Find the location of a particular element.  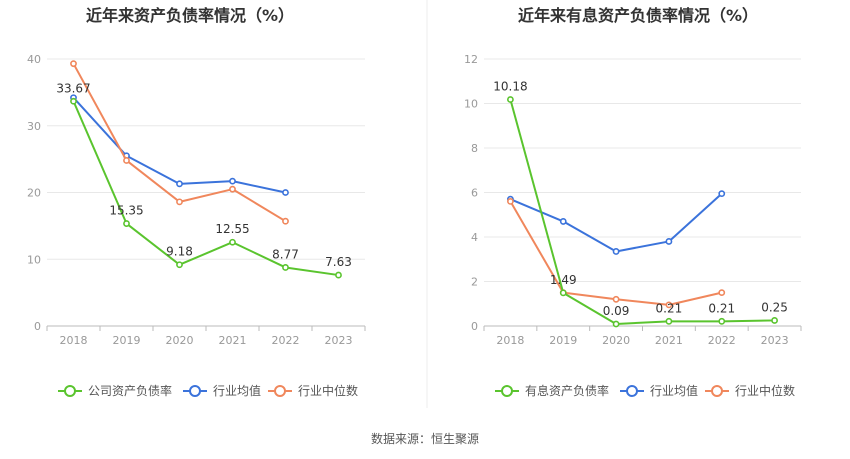

legend-label: 公司资产负债率 is located at coordinates (130, 390).